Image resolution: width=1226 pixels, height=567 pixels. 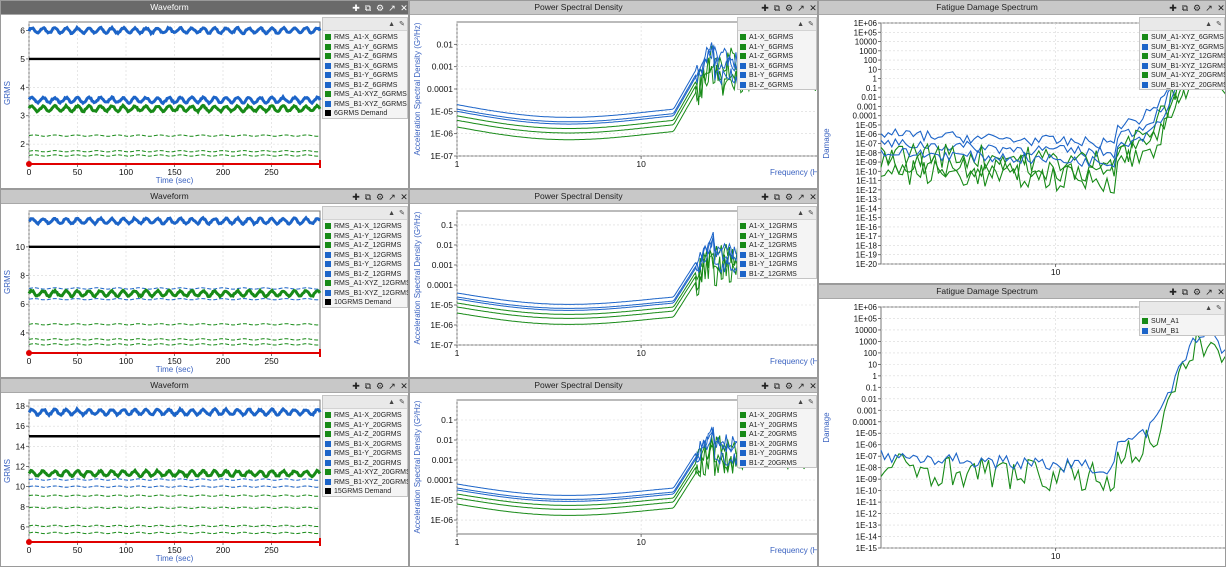 What do you see at coordinates (613, 386) in the screenshot?
I see `panel-titlebar: Power Spectral Density ✚ ⧉ ⚙ ↗ ✕` at bounding box center [613, 386].